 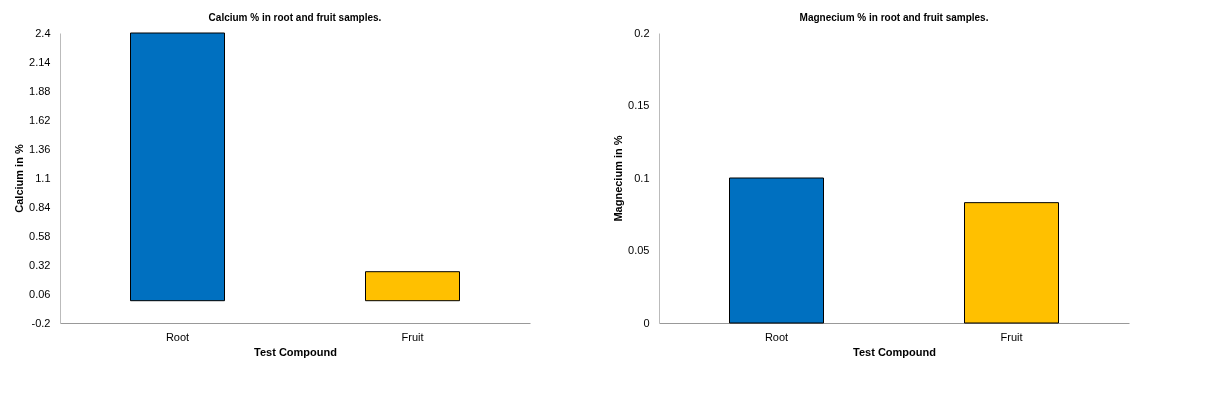 I want to click on y-tick-label: 1.36, so click(x=40, y=148).